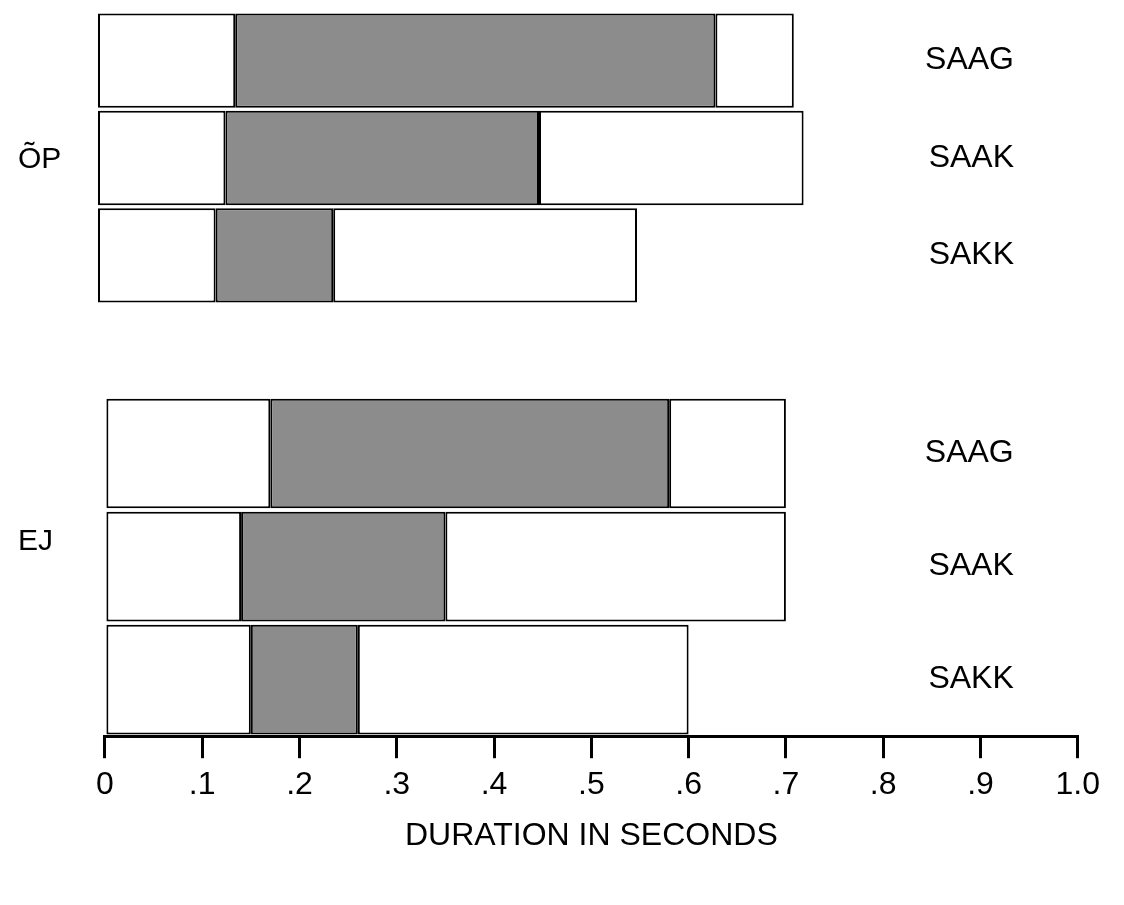 The height and width of the screenshot is (905, 1124). Describe the element at coordinates (883, 783) in the screenshot. I see `x-tick-label: .8` at that location.